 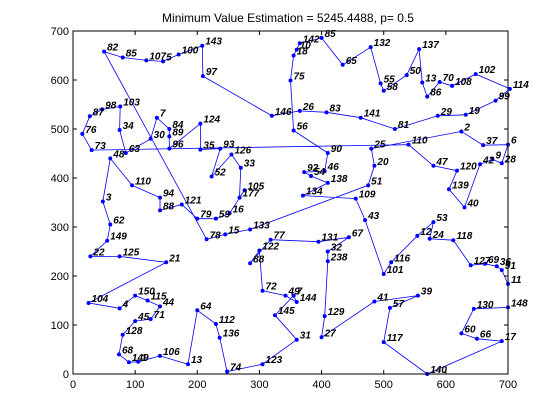 I want to click on x-tick-label: 300, so click(x=259, y=385).